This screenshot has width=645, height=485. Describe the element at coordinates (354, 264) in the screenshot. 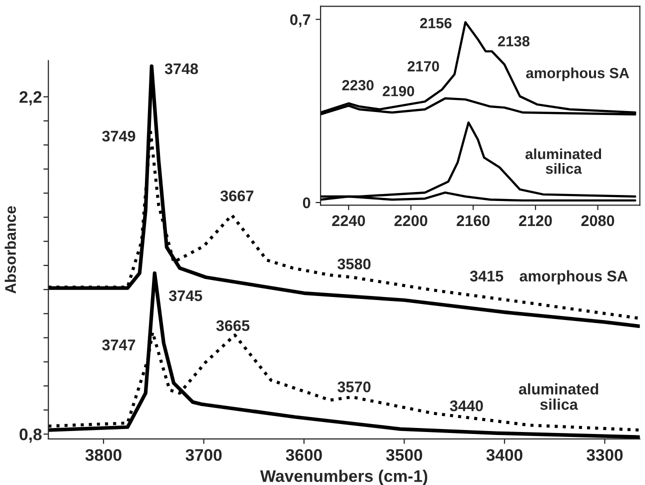

I see `annotation: 3580` at that location.